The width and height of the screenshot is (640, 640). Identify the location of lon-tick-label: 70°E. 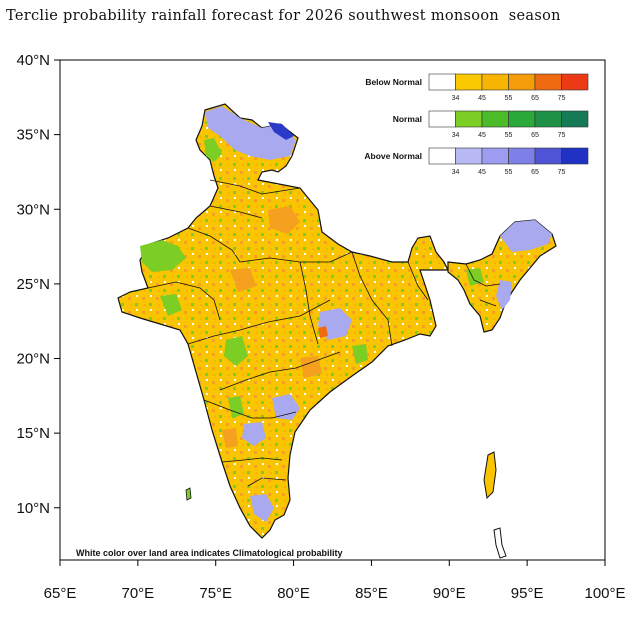
(138, 593).